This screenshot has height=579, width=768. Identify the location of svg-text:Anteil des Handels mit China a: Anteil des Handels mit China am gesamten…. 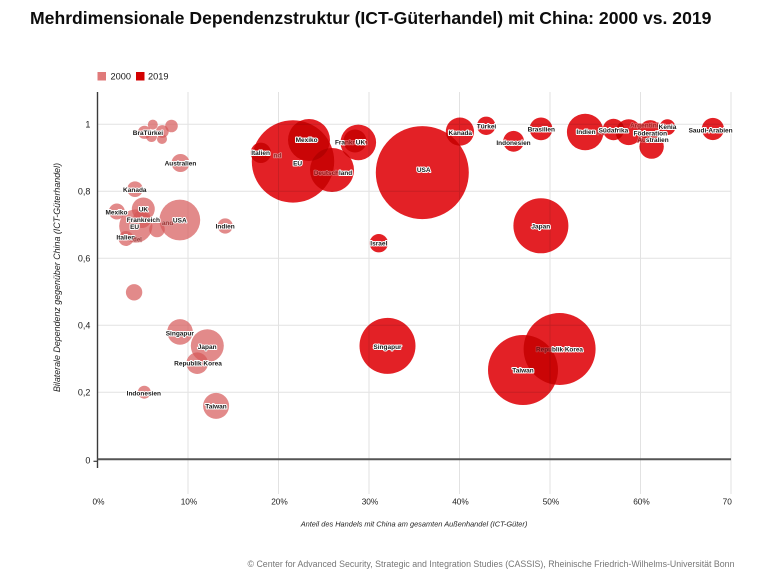
(414, 524).